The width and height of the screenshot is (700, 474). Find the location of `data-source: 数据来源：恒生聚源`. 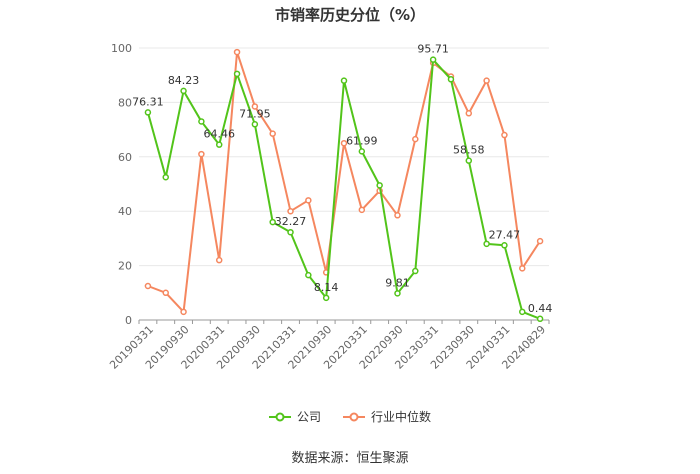

data-source: 数据来源：恒生聚源 is located at coordinates (350, 458).